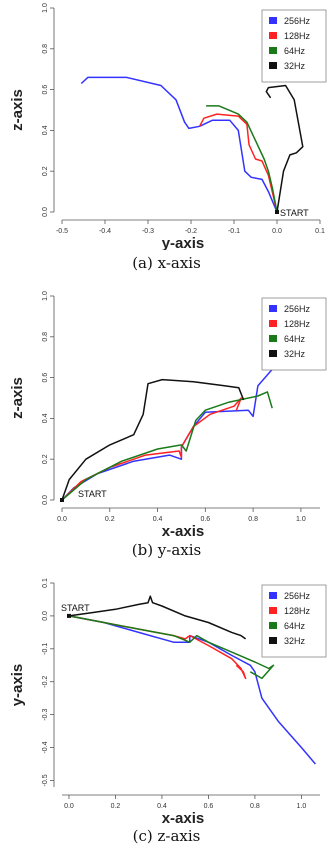 Image resolution: width=333 pixels, height=857 pixels. I want to click on x-tick-label: -0.1, so click(234, 231).